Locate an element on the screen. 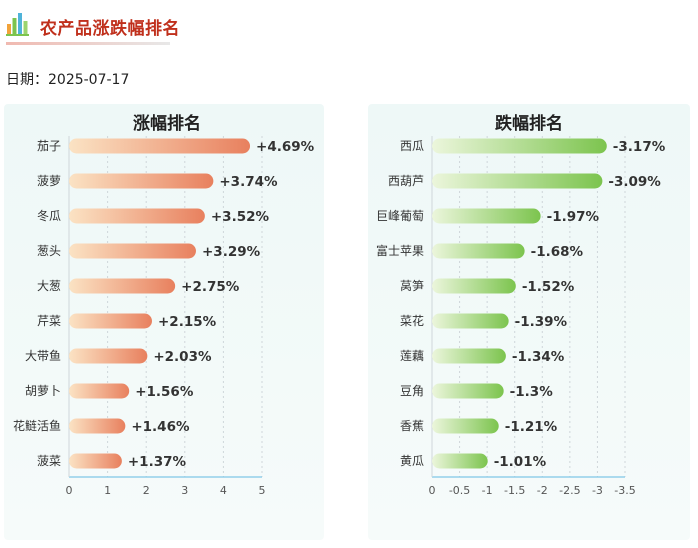 This screenshot has width=698, height=548. x-tick-label: -3 is located at coordinates (597, 490).